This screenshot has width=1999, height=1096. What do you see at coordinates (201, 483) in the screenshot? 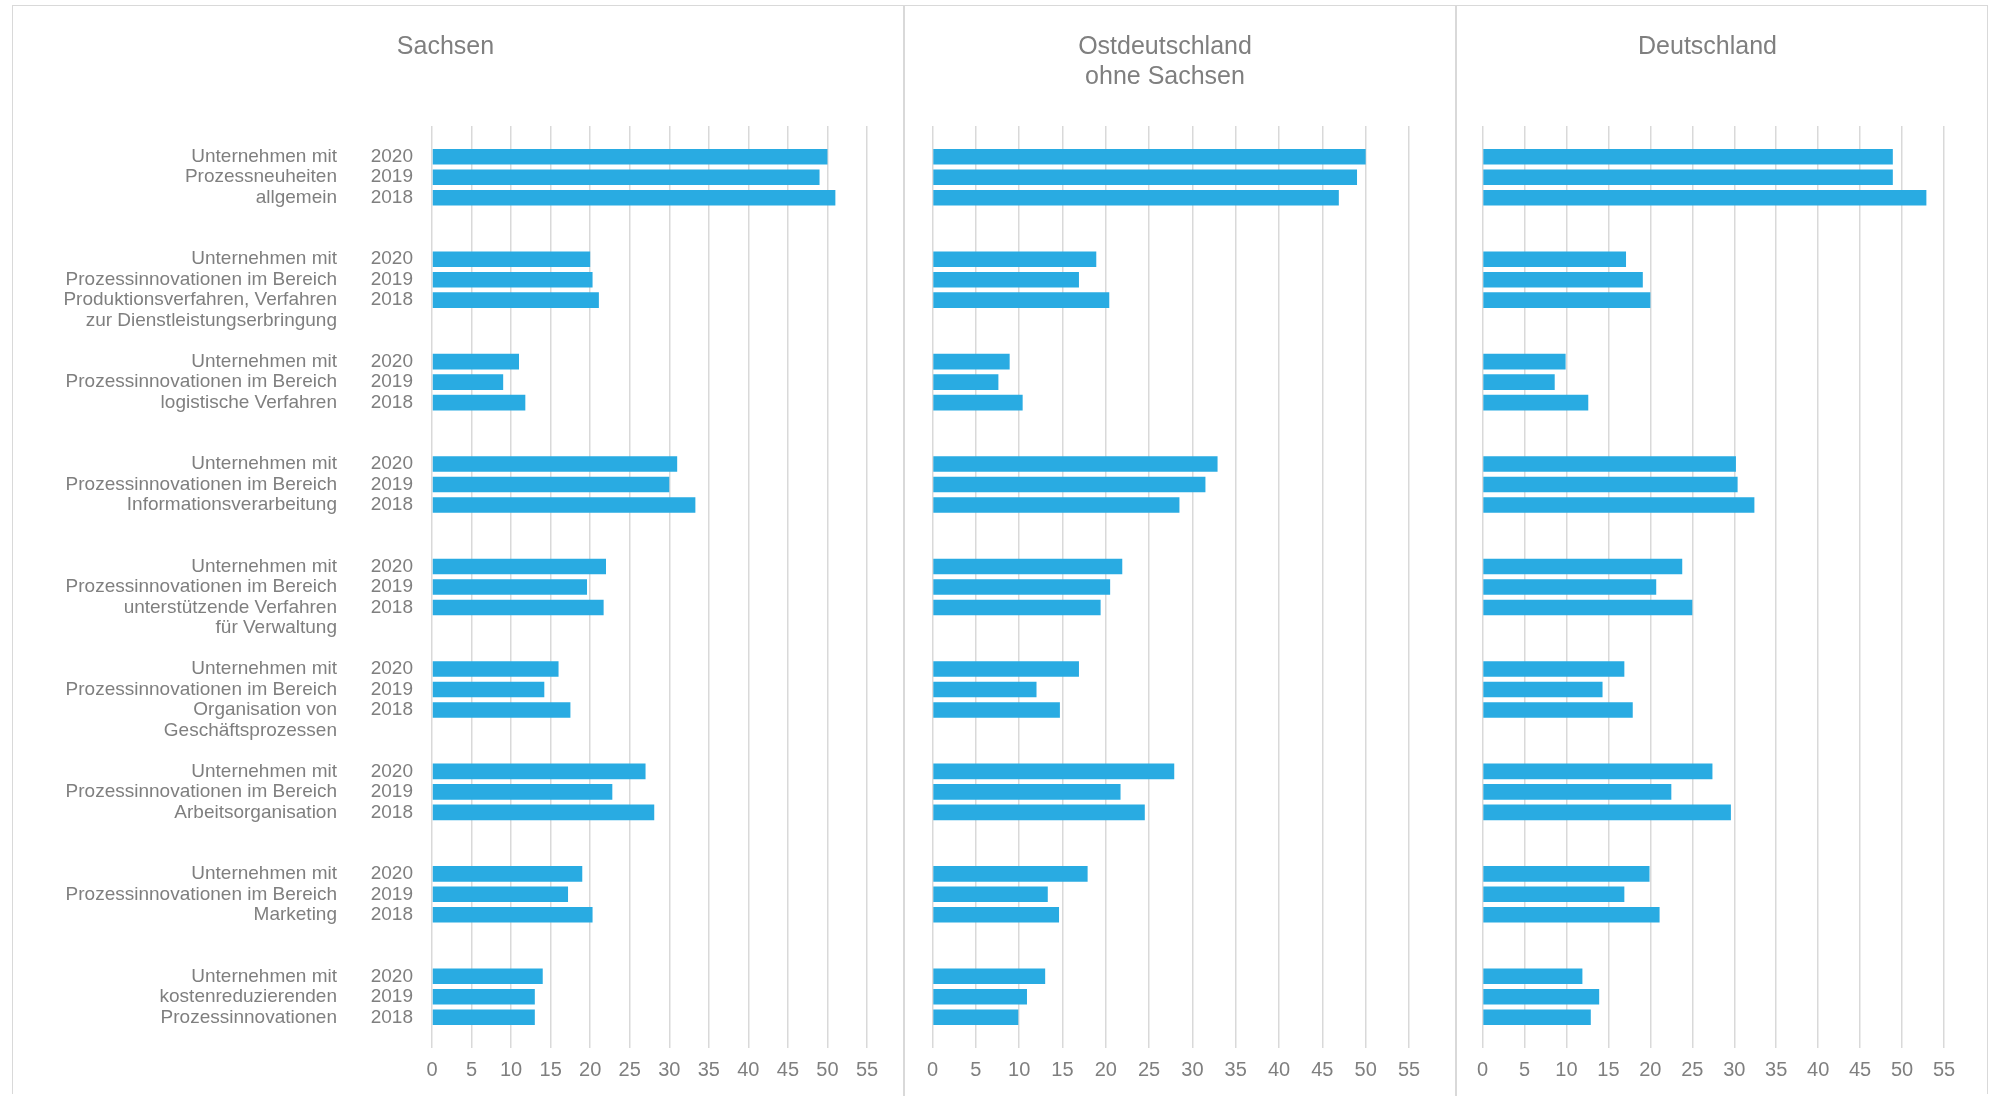
I see `y-tick-label: Unternehmen mit Prozessinnovationen im Bereich Informationsverarbeitung` at bounding box center [201, 483].